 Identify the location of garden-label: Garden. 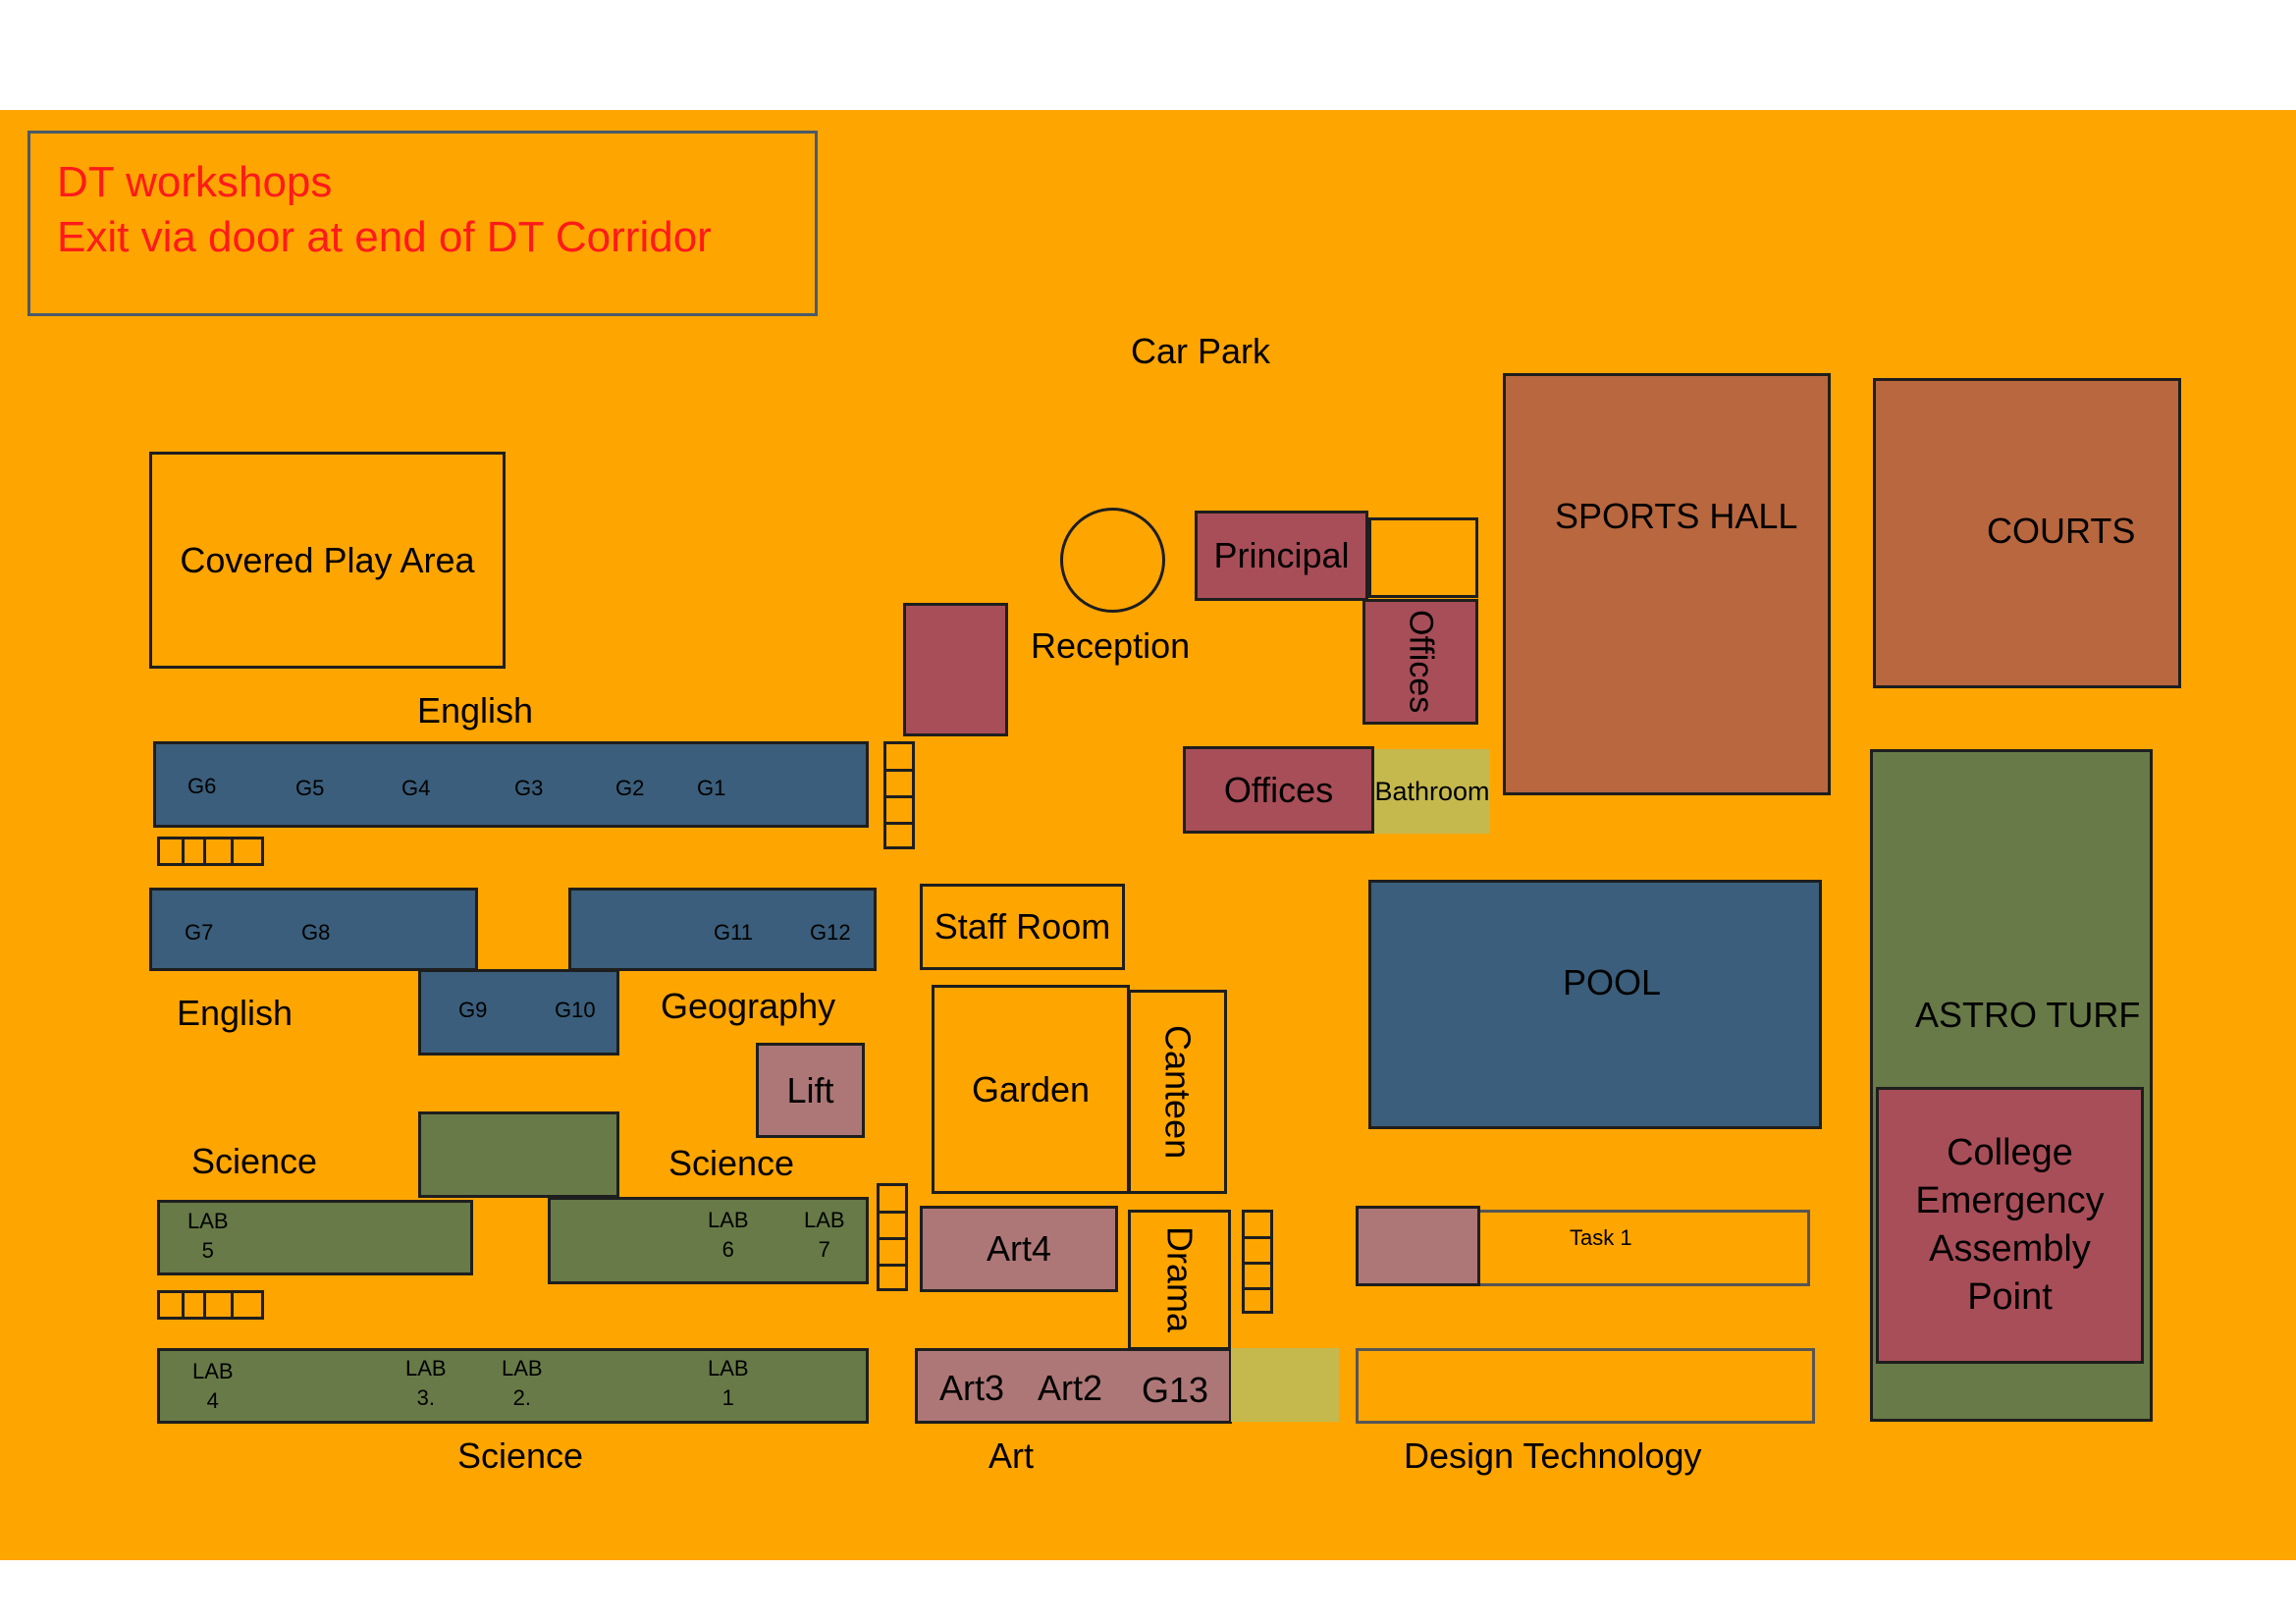
(1031, 1089).